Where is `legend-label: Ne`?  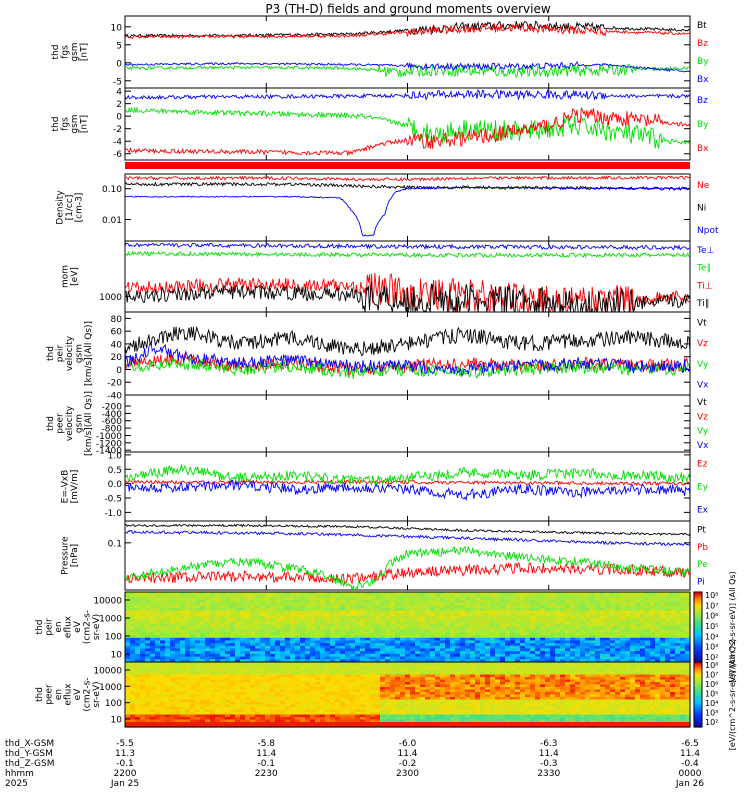
legend-label: Ne is located at coordinates (703, 186).